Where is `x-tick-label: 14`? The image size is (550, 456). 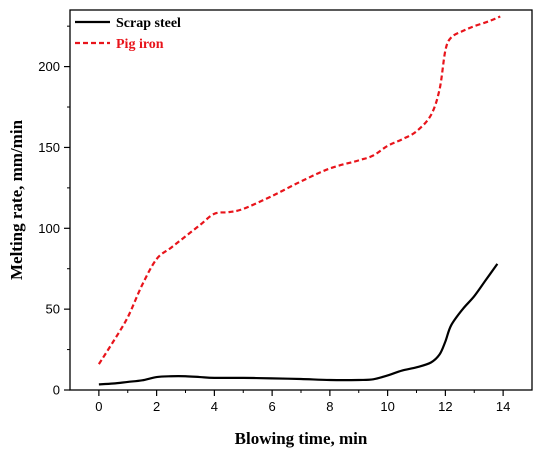
x-tick-label: 14 is located at coordinates (503, 406).